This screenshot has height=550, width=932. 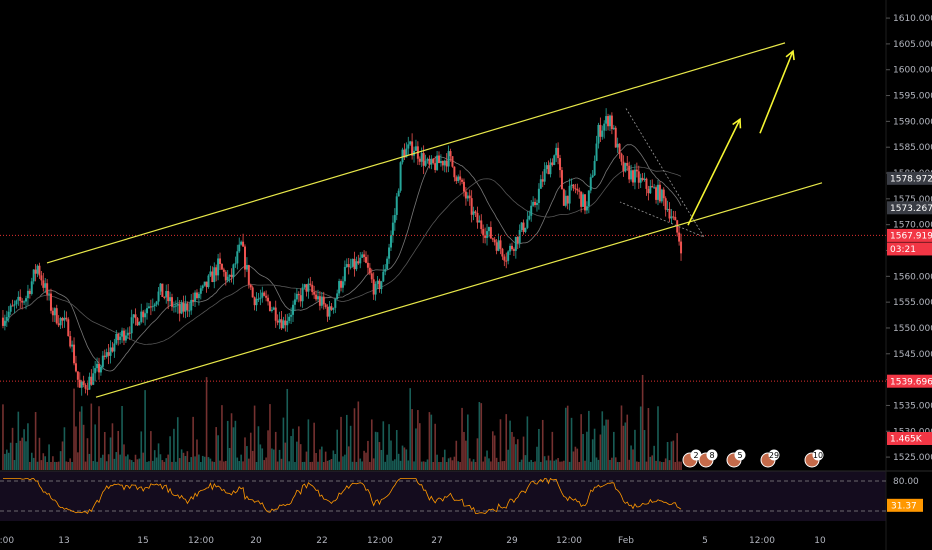 I want to click on projection-arrow-2-head, so click(x=790, y=55).